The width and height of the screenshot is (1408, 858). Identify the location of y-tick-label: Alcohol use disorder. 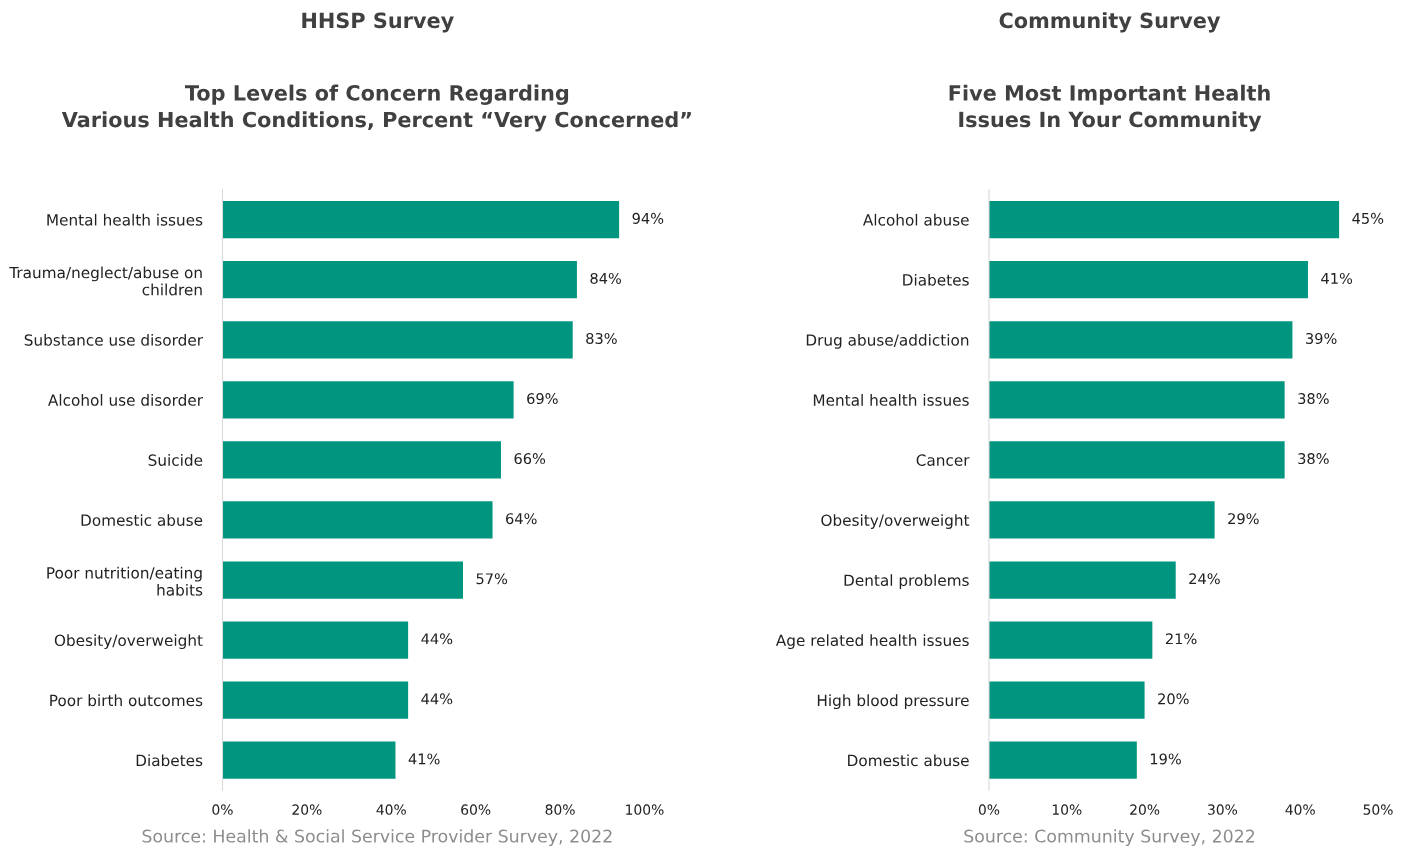
(126, 400).